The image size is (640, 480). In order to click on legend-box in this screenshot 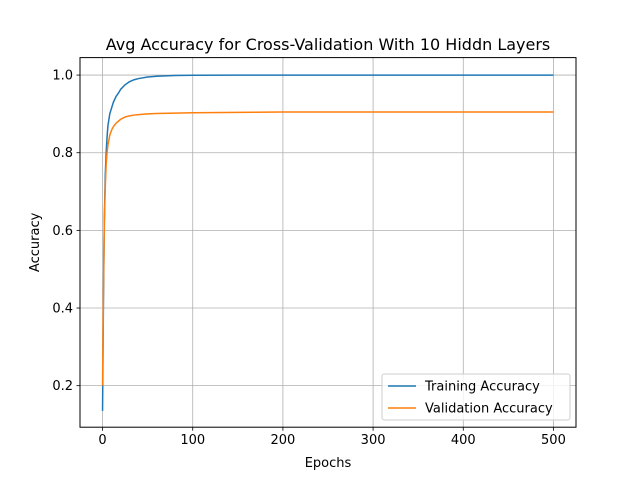, I will do `click(476, 397)`.